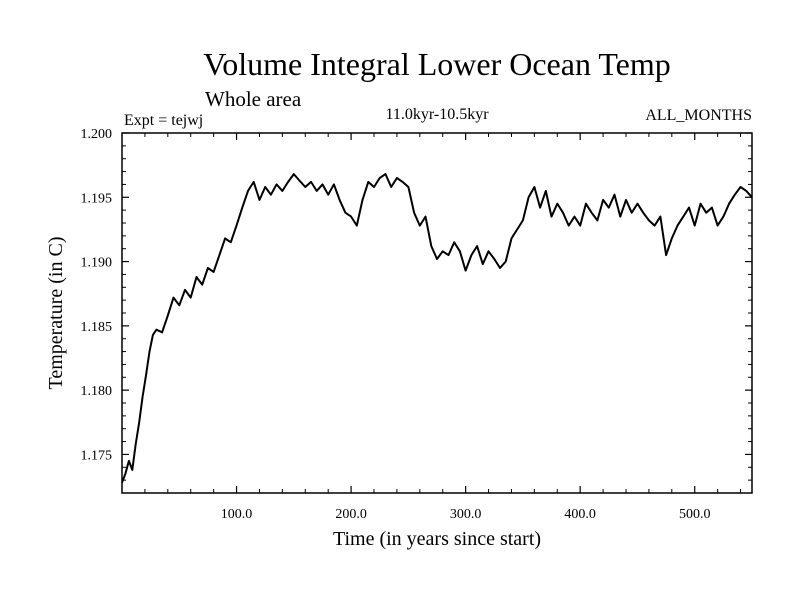 The width and height of the screenshot is (800, 600). Describe the element at coordinates (97, 263) in the screenshot. I see `y-tick-label: 1.190` at that location.